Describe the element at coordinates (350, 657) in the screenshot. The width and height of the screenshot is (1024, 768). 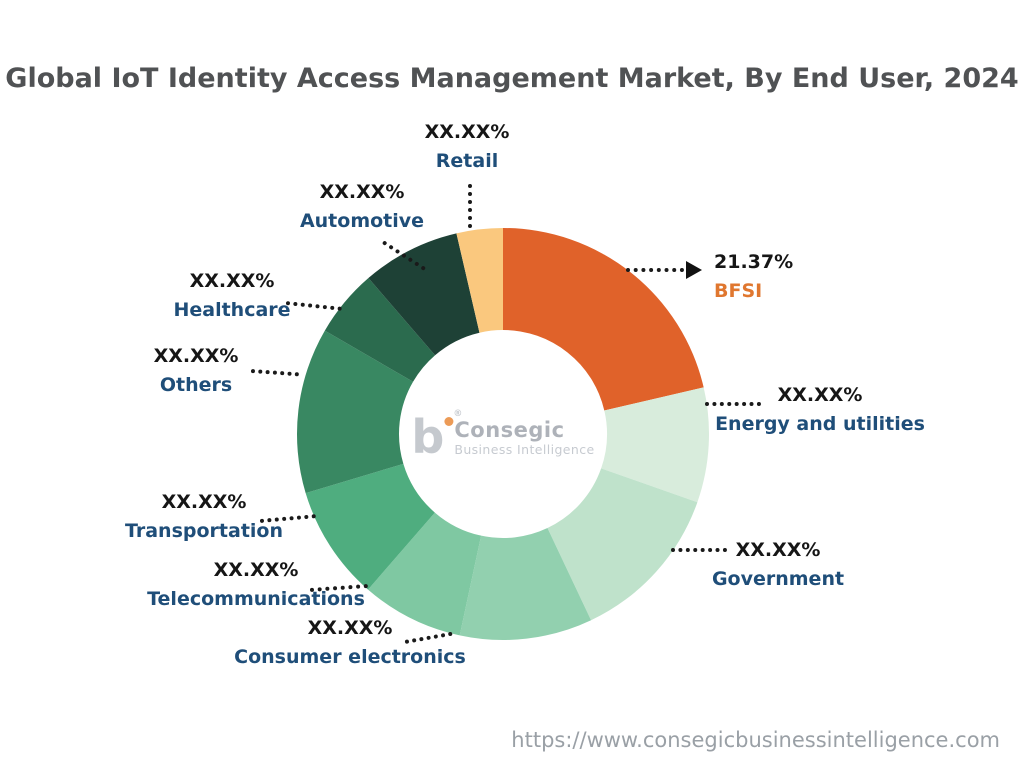
I see `segment-name: Consumer electronics` at that location.